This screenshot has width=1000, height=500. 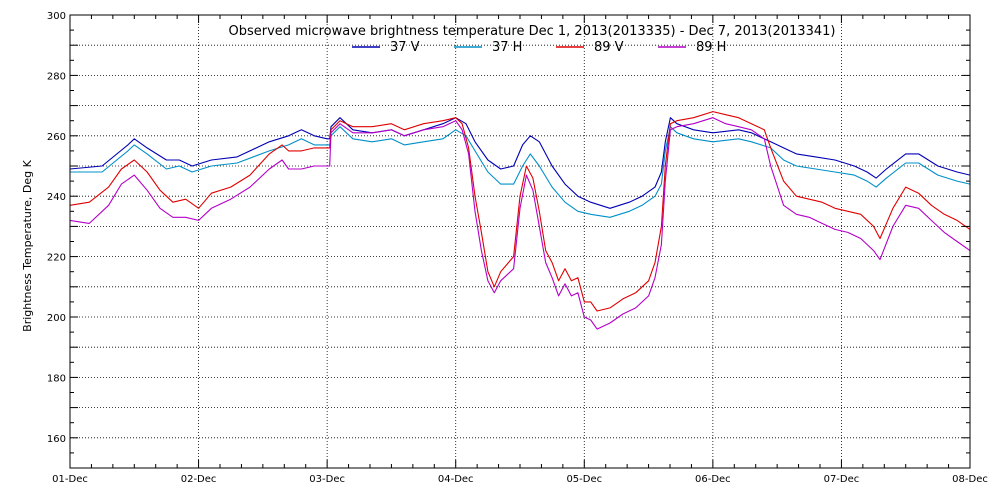 What do you see at coordinates (56, 16) in the screenshot?
I see `y-tick-label: 300` at bounding box center [56, 16].